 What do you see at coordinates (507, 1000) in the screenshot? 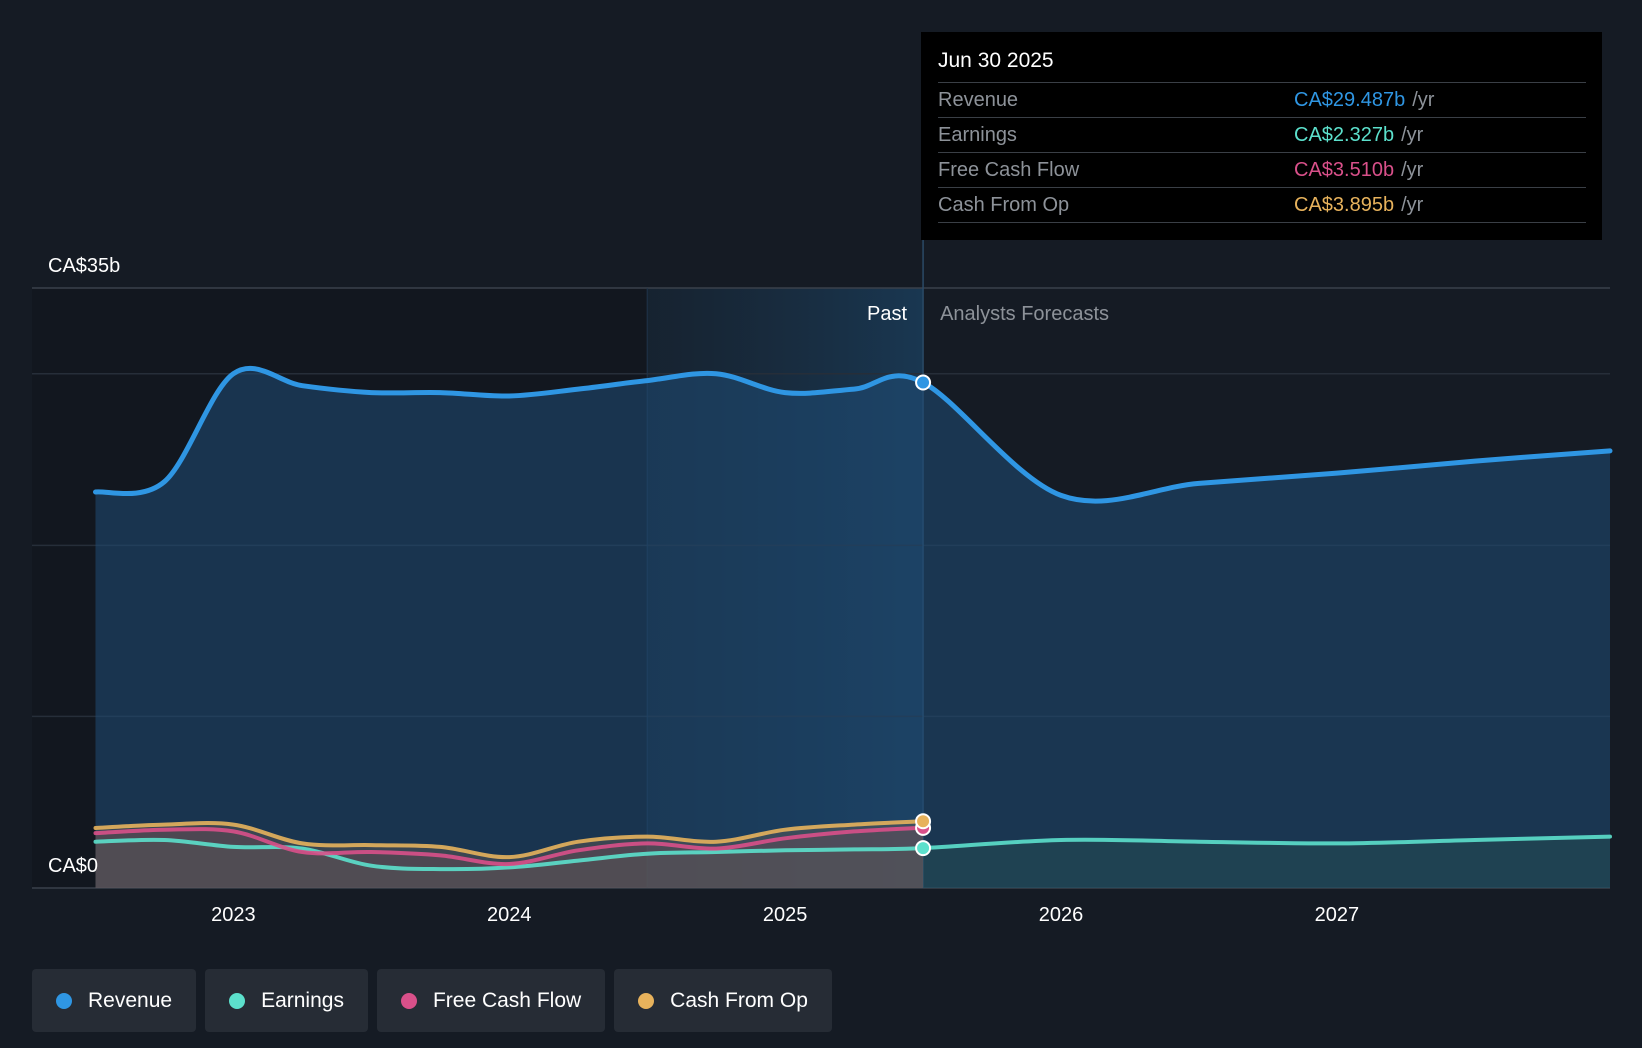
I see `legend-label: Free Cash Flow` at bounding box center [507, 1000].